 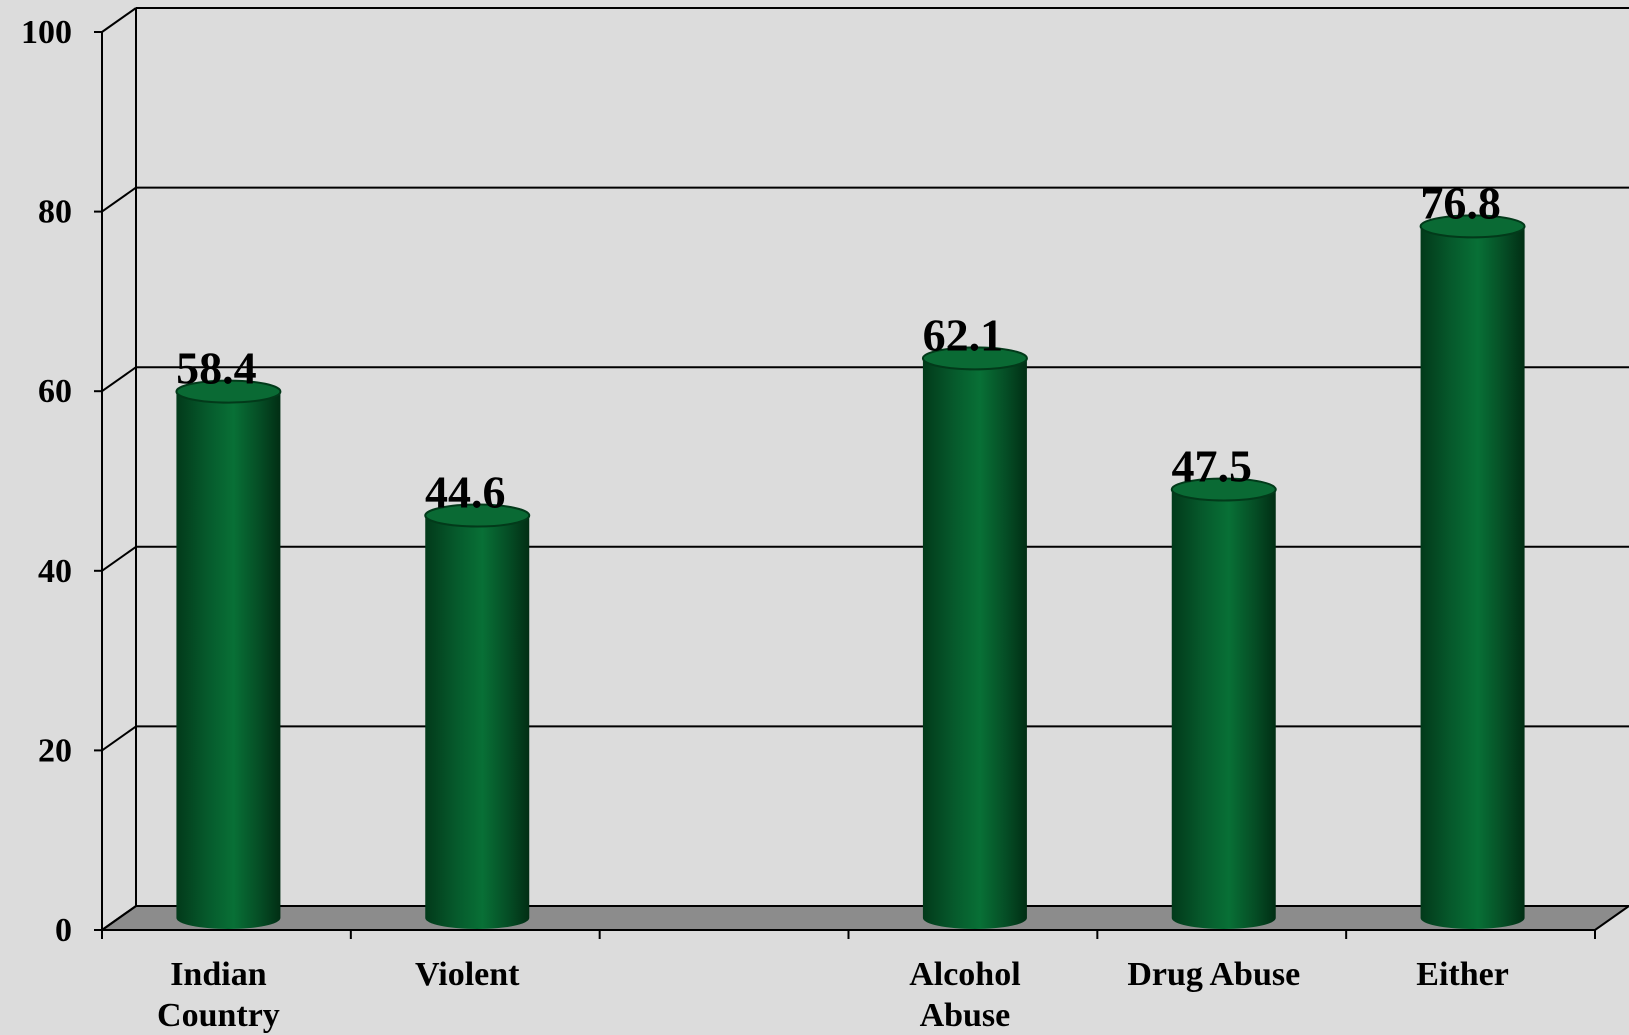 I want to click on x-category-label-line: Violent, so click(x=467, y=974).